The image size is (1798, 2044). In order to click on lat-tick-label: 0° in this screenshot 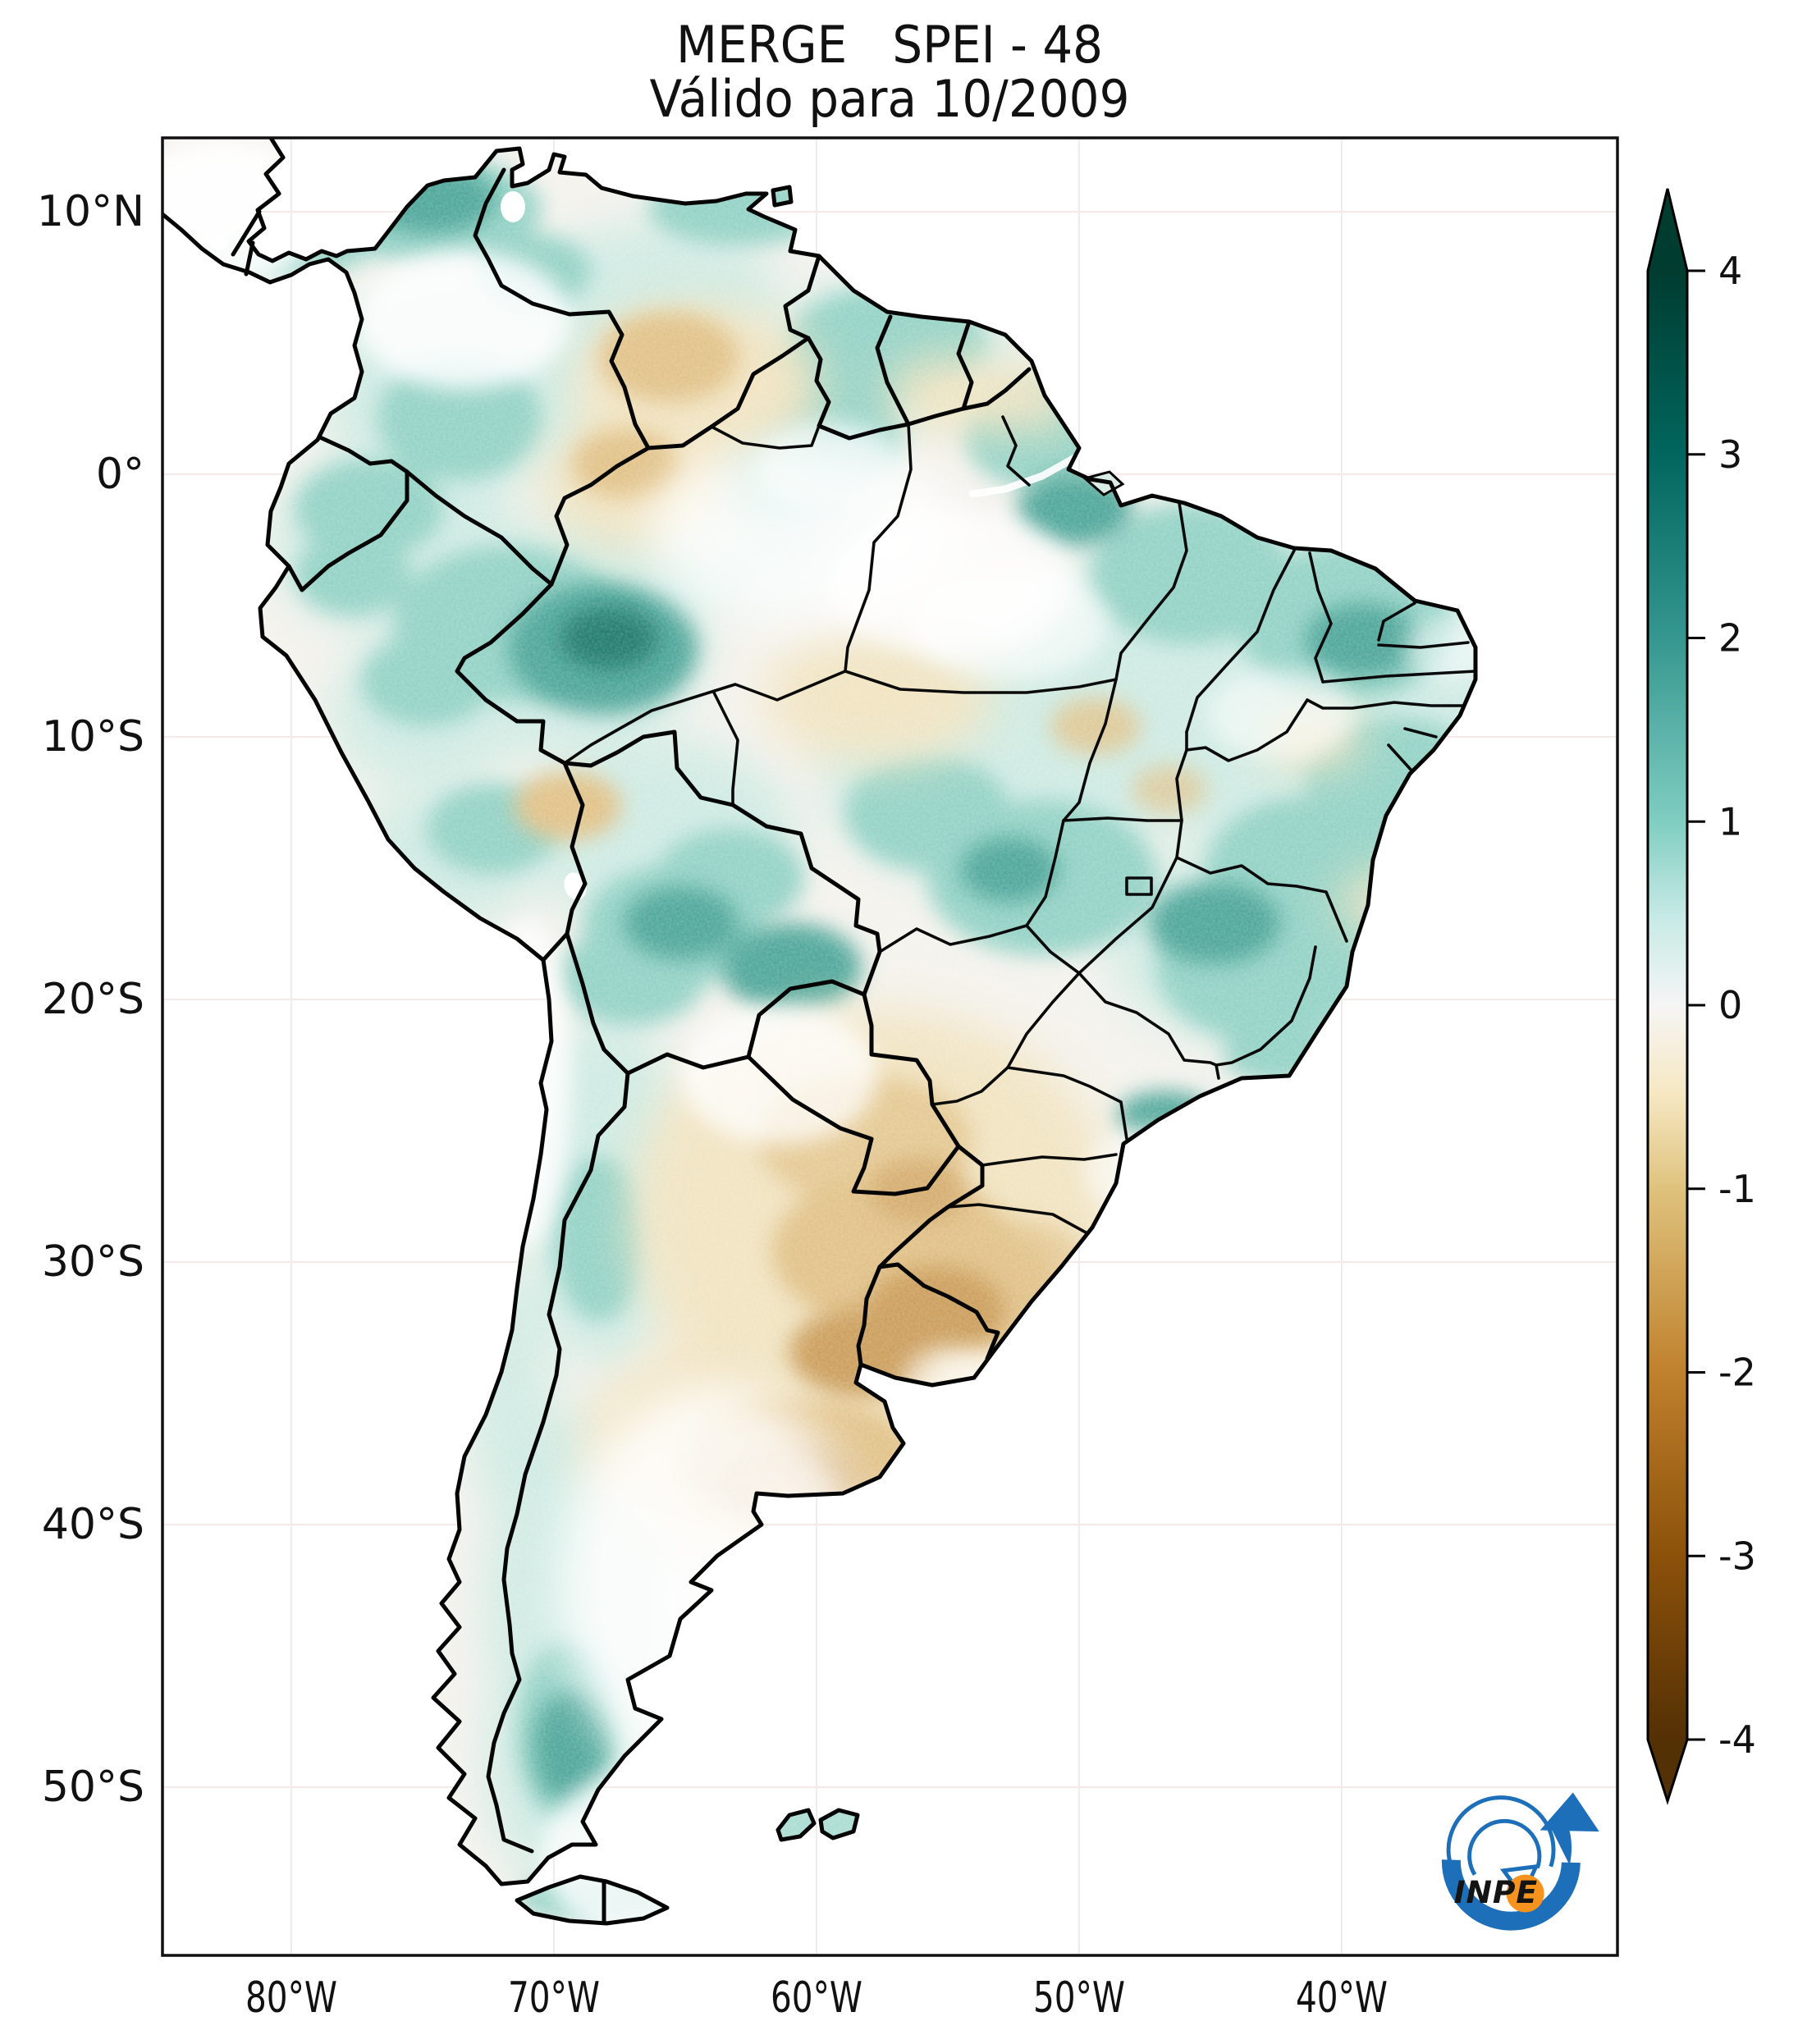, I will do `click(120, 474)`.